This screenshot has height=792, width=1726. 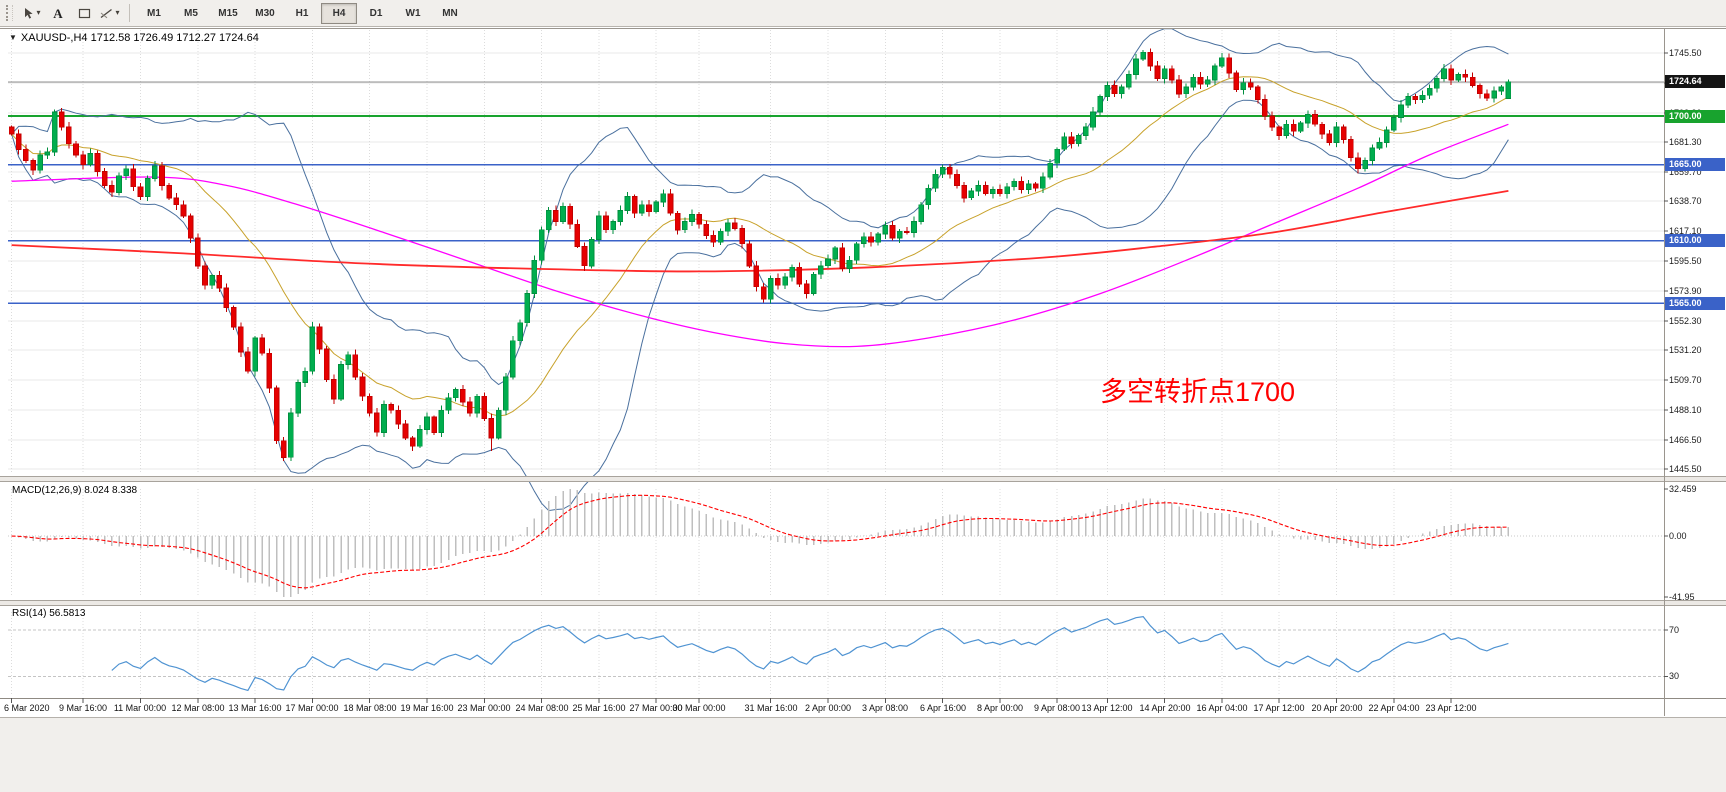 What do you see at coordinates (1685, 350) in the screenshot?
I see `price-tick-label: 1531.20` at bounding box center [1685, 350].